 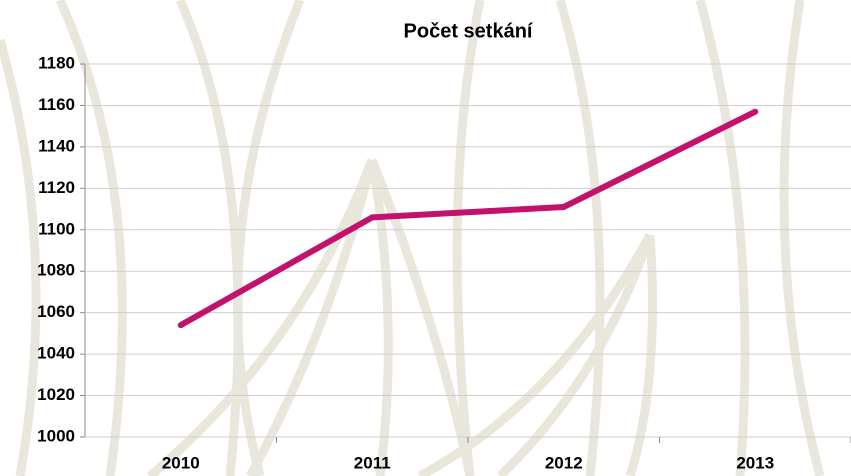 What do you see at coordinates (56, 62) in the screenshot?
I see `y-tick-label: 1180` at bounding box center [56, 62].